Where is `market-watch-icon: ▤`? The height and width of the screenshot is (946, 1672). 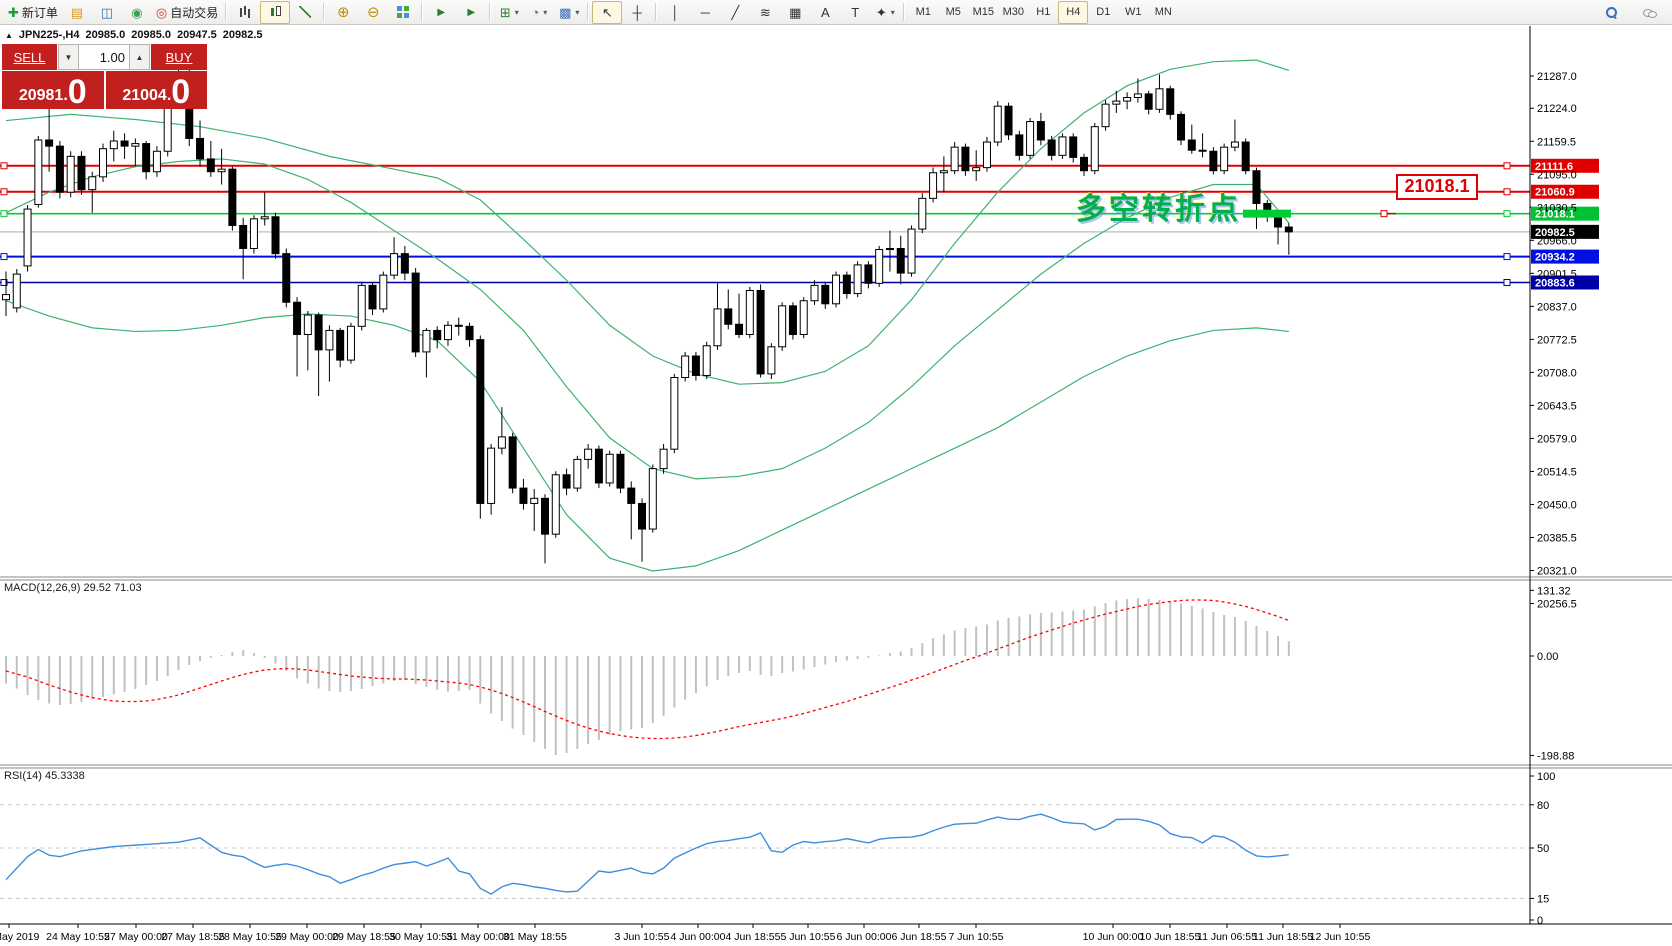 market-watch-icon: ▤ is located at coordinates (77, 12).